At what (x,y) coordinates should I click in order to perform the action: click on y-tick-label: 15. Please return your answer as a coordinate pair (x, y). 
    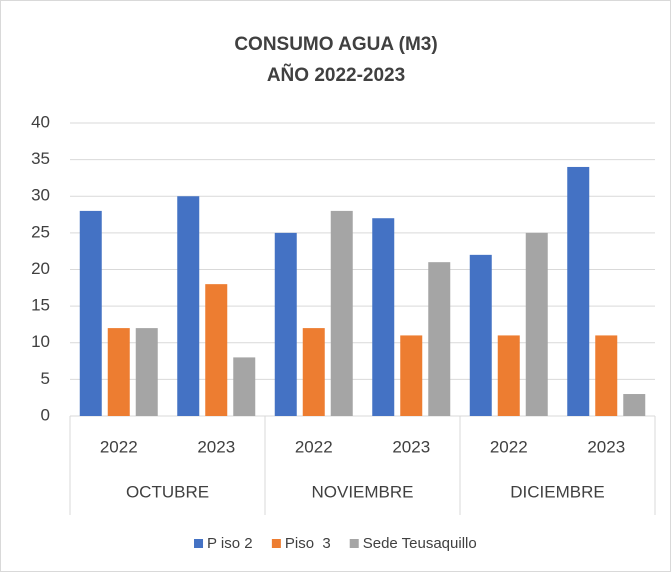
    Looking at the image, I should click on (40, 305).